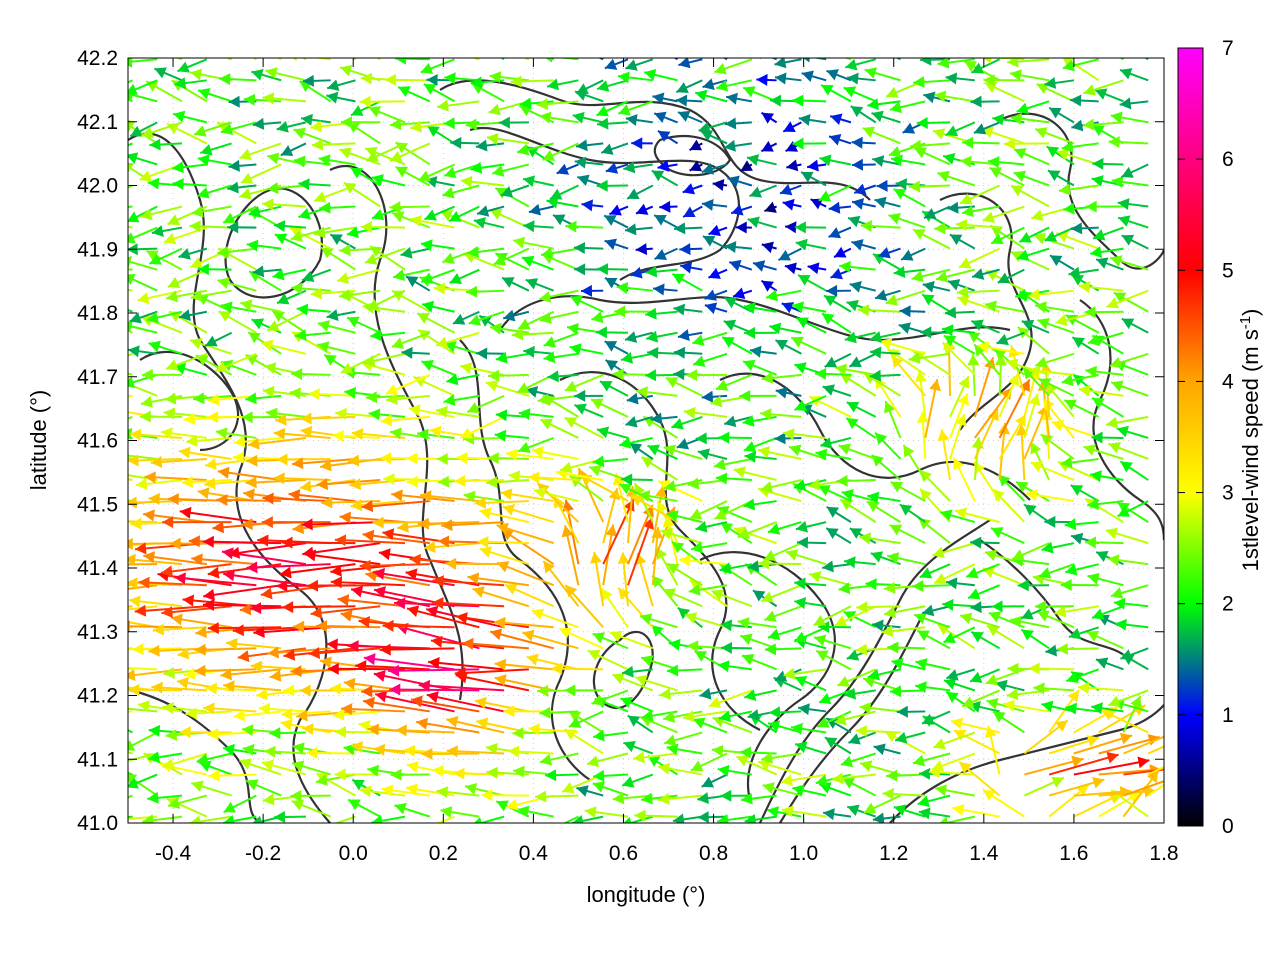 This screenshot has width=1280, height=960. What do you see at coordinates (984, 853) in the screenshot?
I see `x-tick-label: 1.4` at bounding box center [984, 853].